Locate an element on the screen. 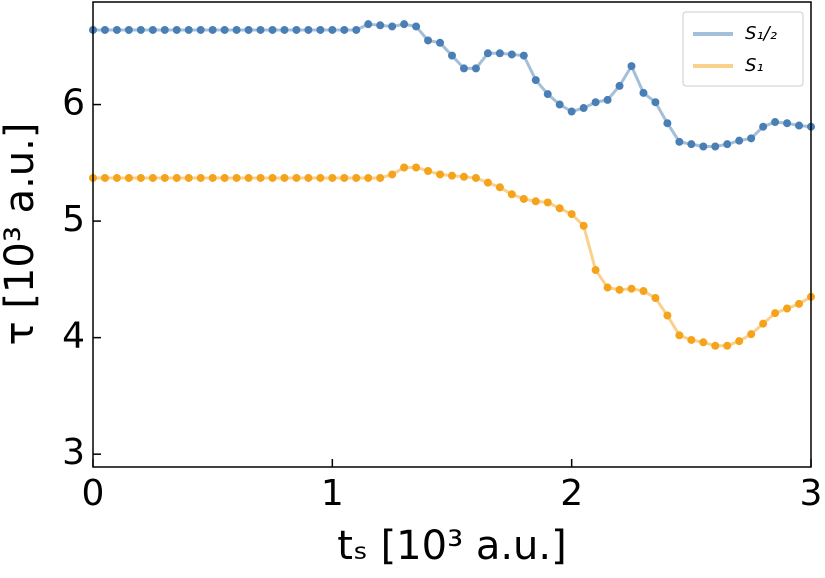 Image resolution: width=825 pixels, height=578 pixels. y-tick-label: 4 is located at coordinates (73, 336).